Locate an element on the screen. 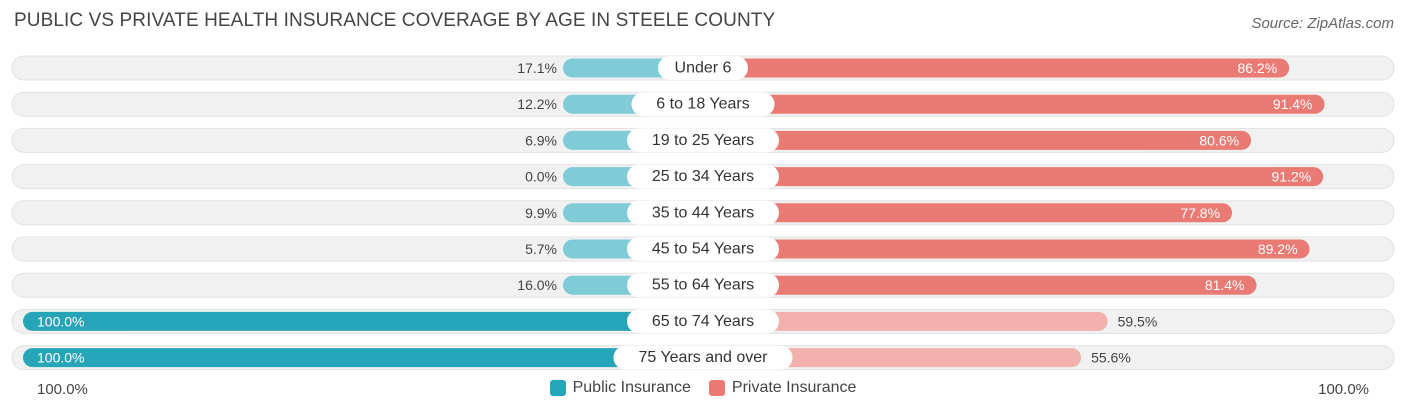 This screenshot has width=1406, height=414. chart-row: 6.9% 80.6% 19 to 25 Years is located at coordinates (703, 140).